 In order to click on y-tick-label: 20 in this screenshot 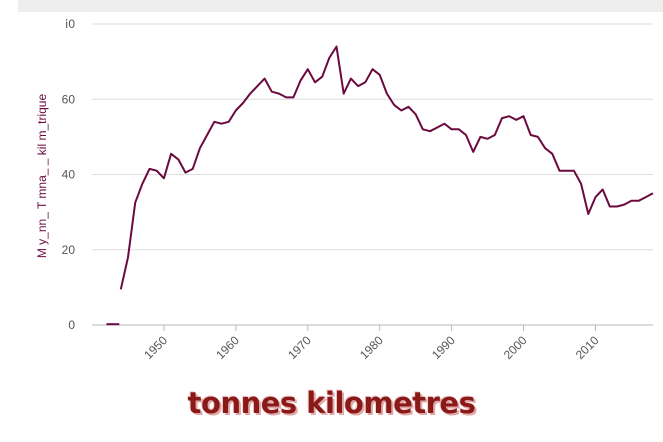, I will do `click(69, 250)`.